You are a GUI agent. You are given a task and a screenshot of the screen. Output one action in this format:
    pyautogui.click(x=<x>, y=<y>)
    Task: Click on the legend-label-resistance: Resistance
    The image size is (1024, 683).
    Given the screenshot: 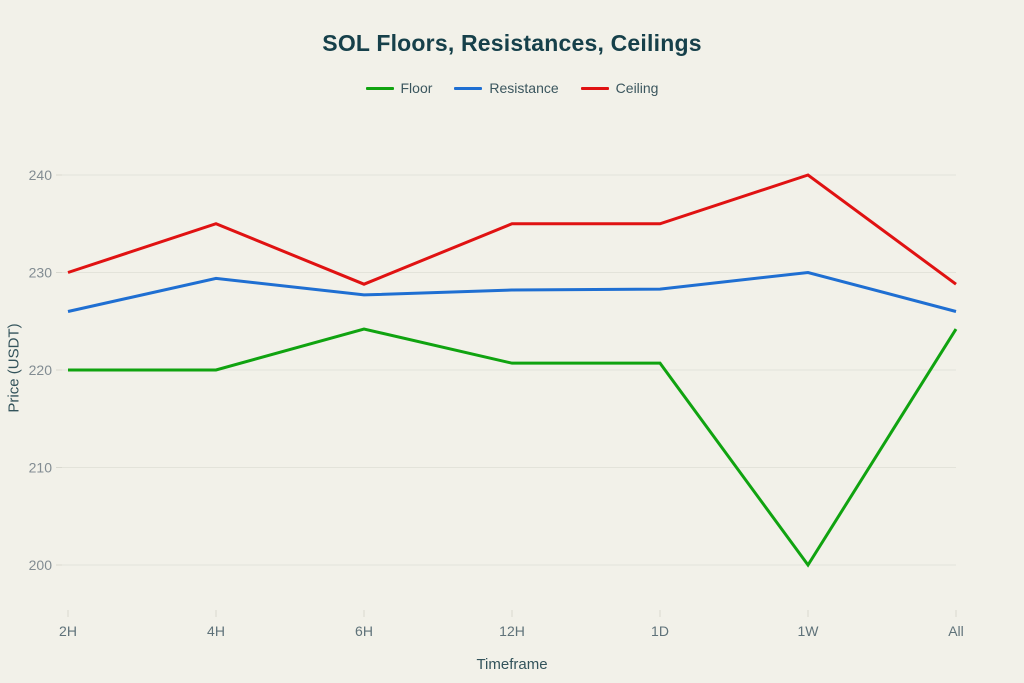 What is the action you would take?
    pyautogui.click(x=524, y=88)
    